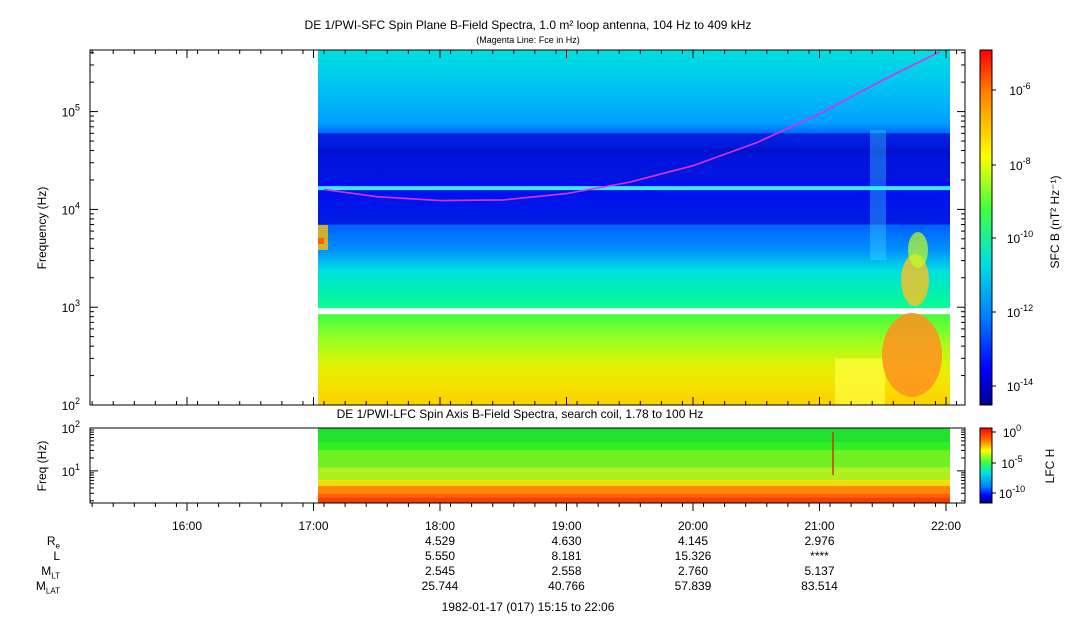 Image resolution: width=1083 pixels, height=620 pixels. I want to click on ephemeris-value: 83.514, so click(819, 586).